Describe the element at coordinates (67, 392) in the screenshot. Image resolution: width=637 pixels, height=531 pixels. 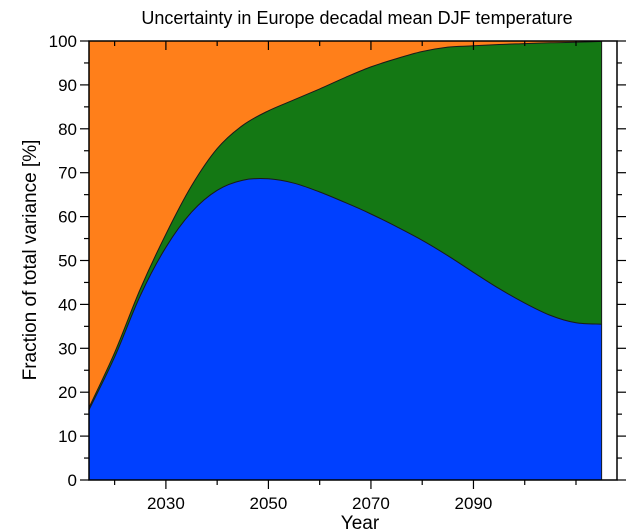
I see `y-tick-label: 20` at that location.